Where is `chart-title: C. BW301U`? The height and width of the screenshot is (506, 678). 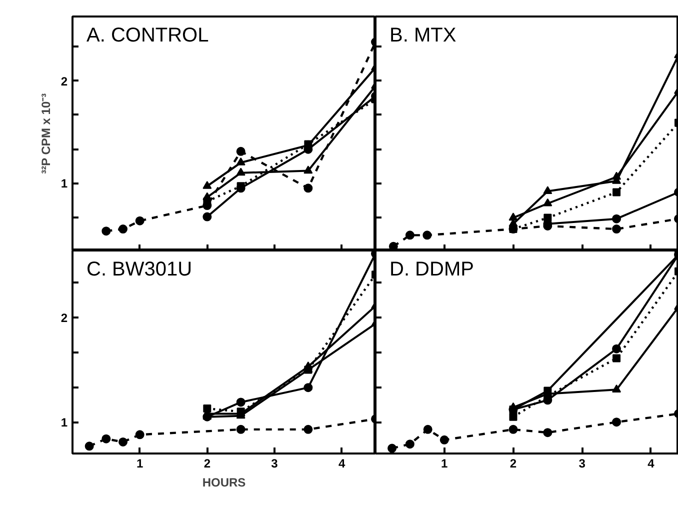
chart-title: C. BW301U is located at coordinates (139, 269).